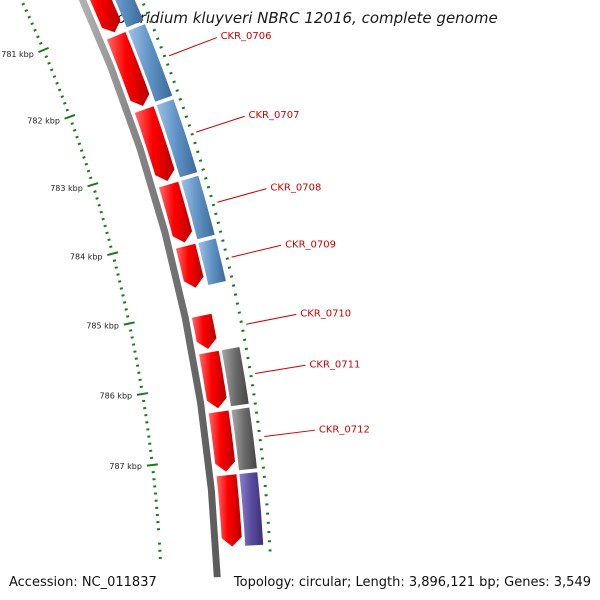 This screenshot has width=600, height=600. I want to click on scale-label: 787 kbp, so click(125, 466).